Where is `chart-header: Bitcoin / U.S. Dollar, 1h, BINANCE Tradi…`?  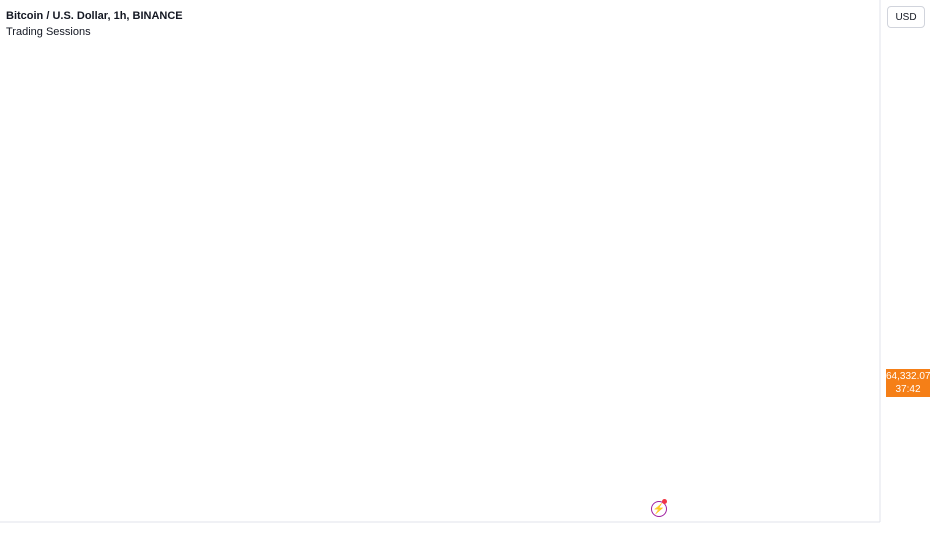 chart-header: Bitcoin / U.S. Dollar, 1h, BINANCE Tradi… is located at coordinates (94, 24).